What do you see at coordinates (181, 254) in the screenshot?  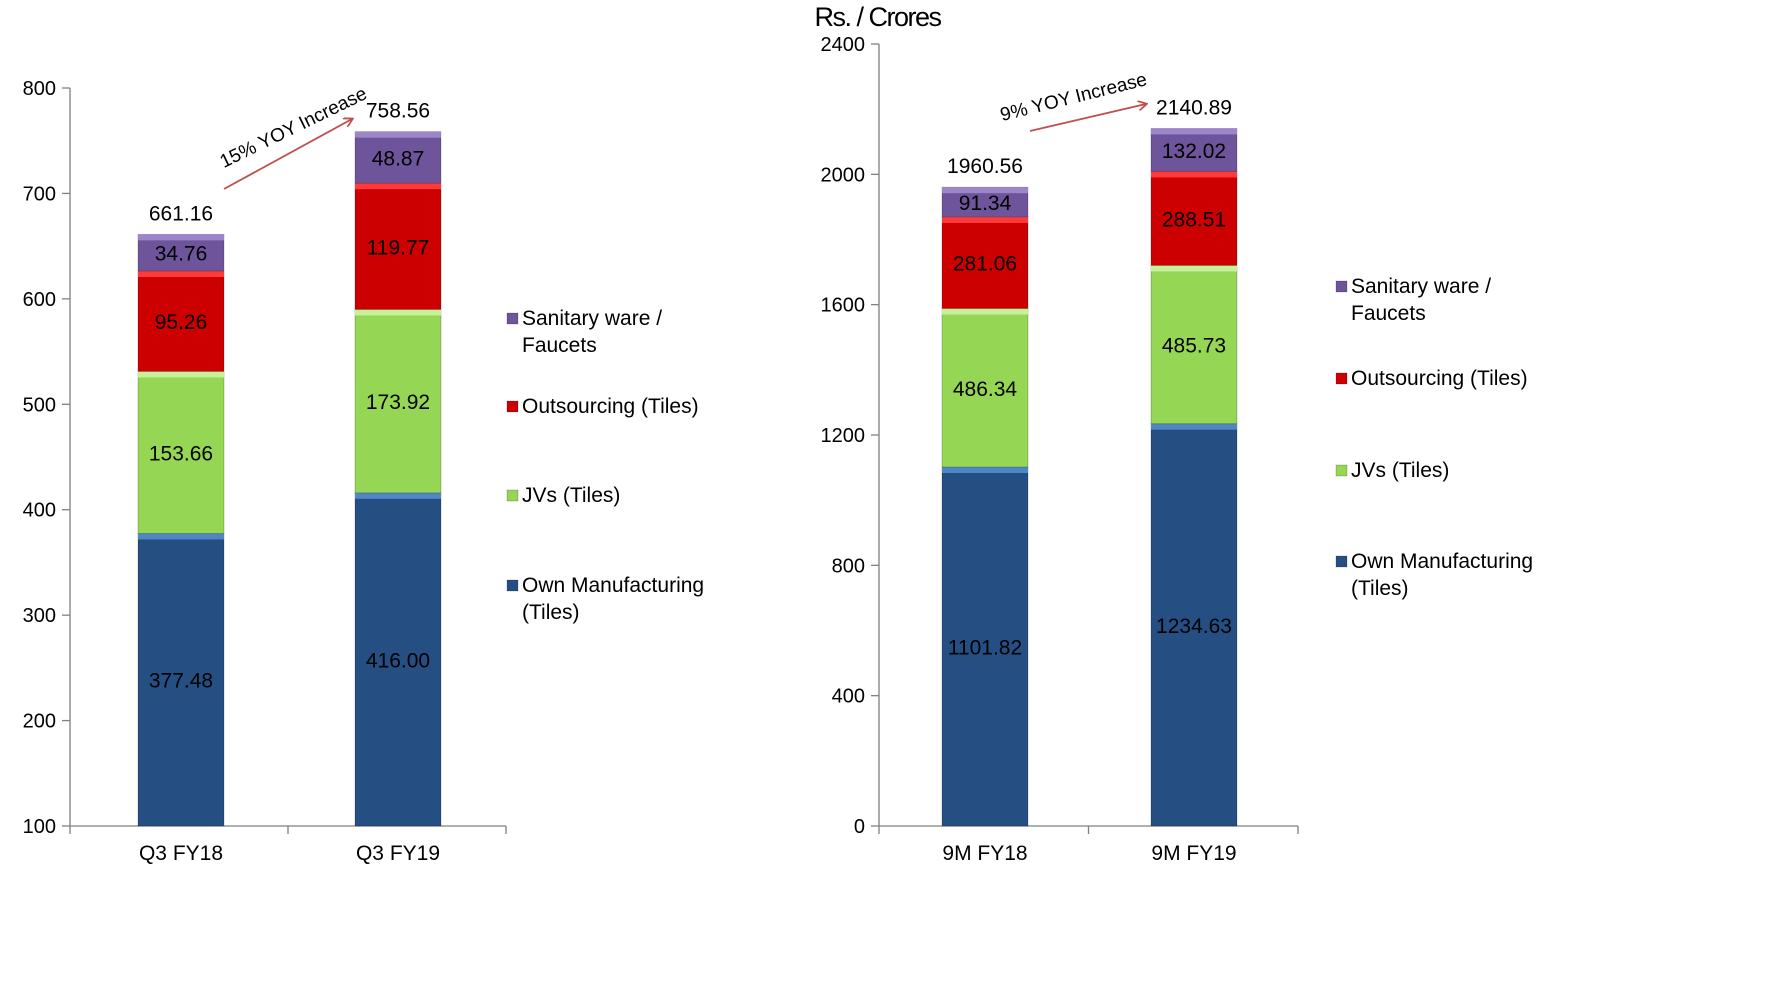 I see `data-label-san: 34.76` at bounding box center [181, 254].